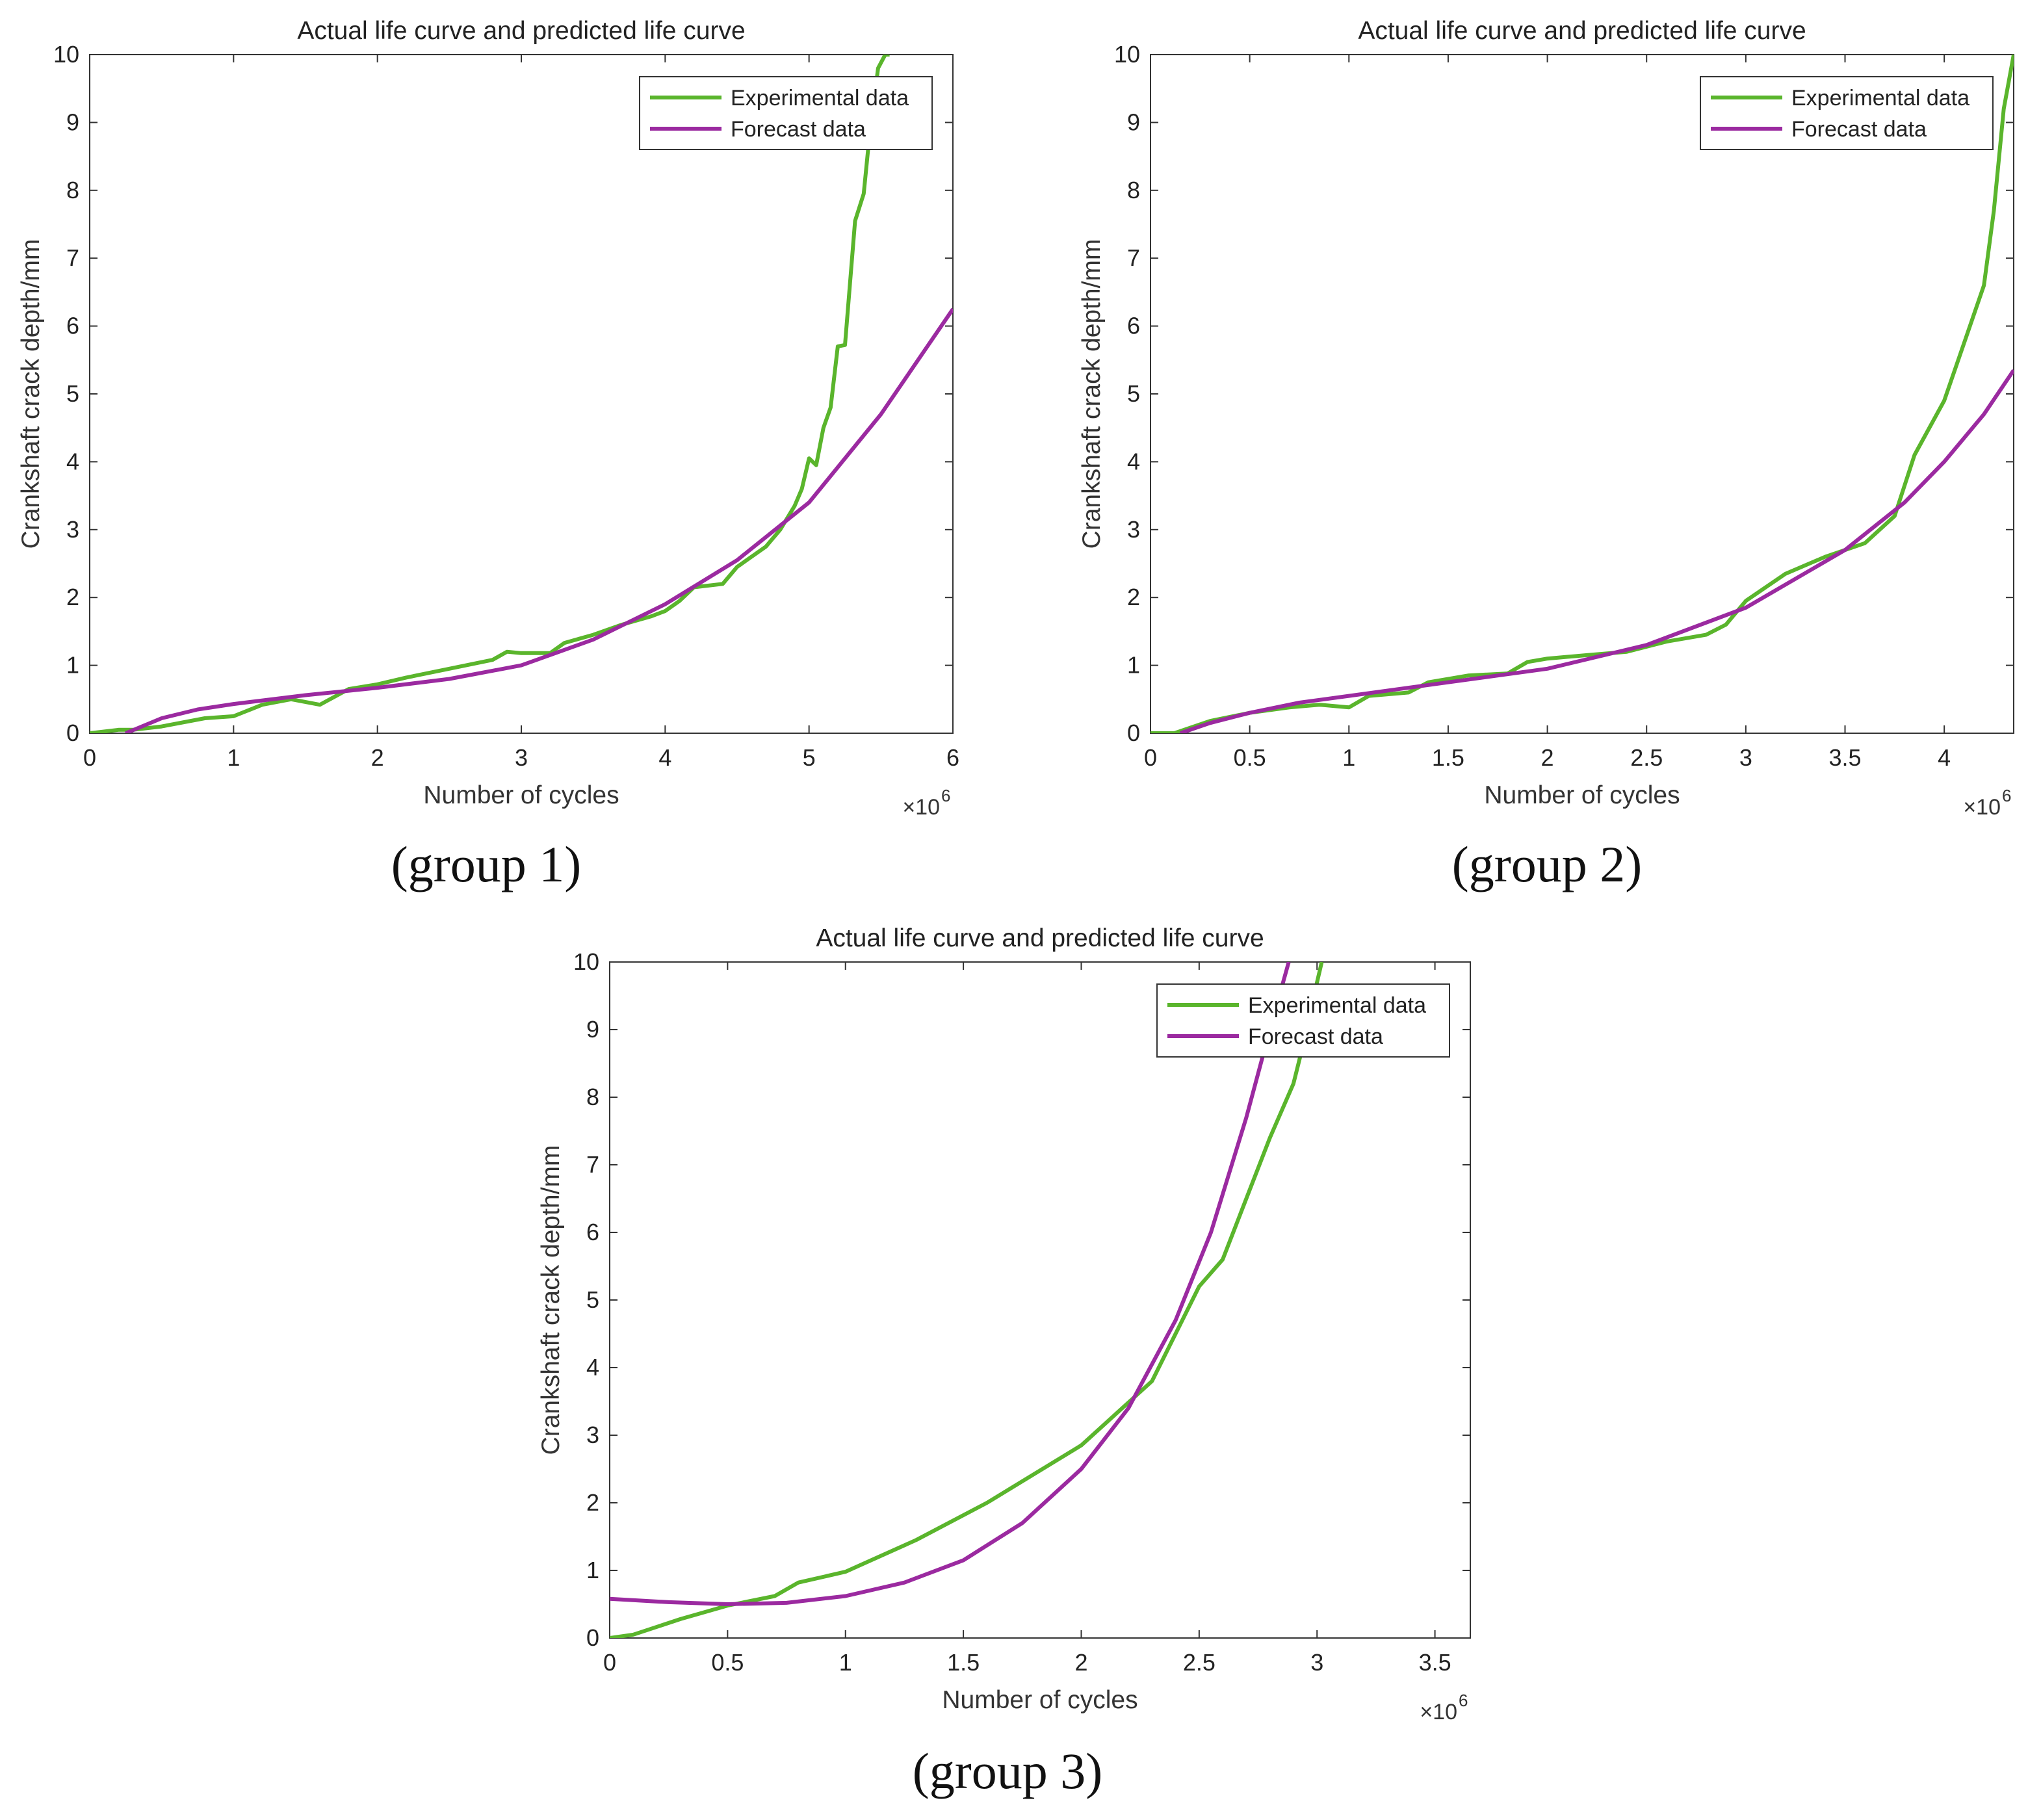 The width and height of the screenshot is (2028, 1820). I want to click on x-tick-label: 5, so click(810, 758).